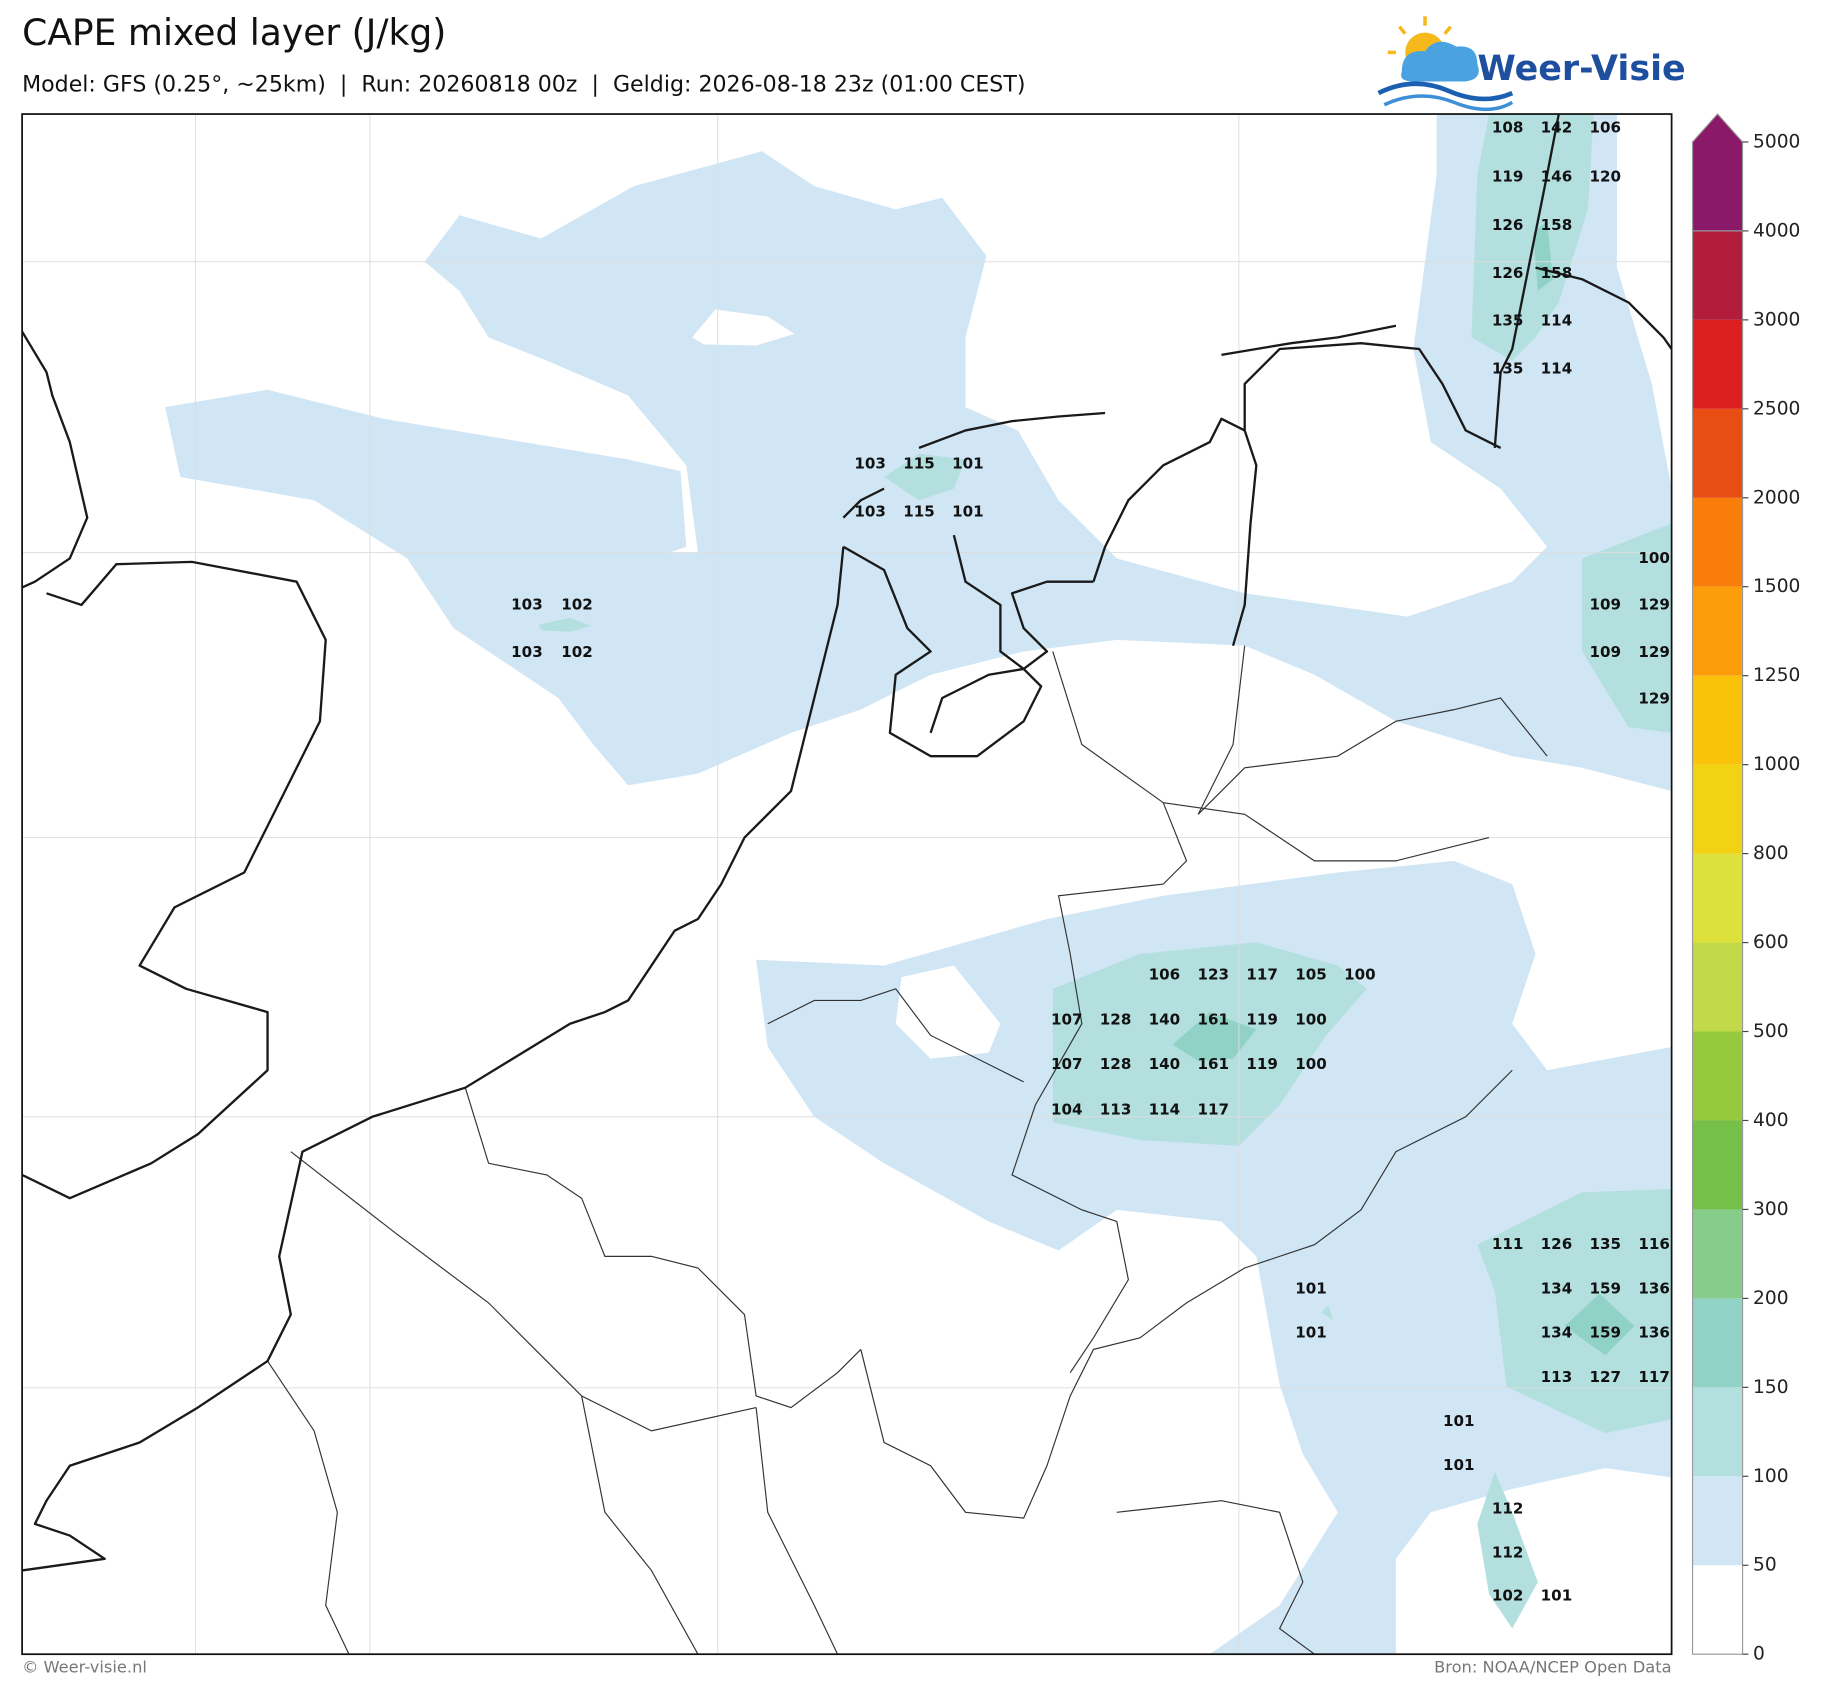 The image size is (1824, 1681). What do you see at coordinates (234, 33) in the screenshot?
I see `title: CAPE mixed layer (J/kg)` at bounding box center [234, 33].